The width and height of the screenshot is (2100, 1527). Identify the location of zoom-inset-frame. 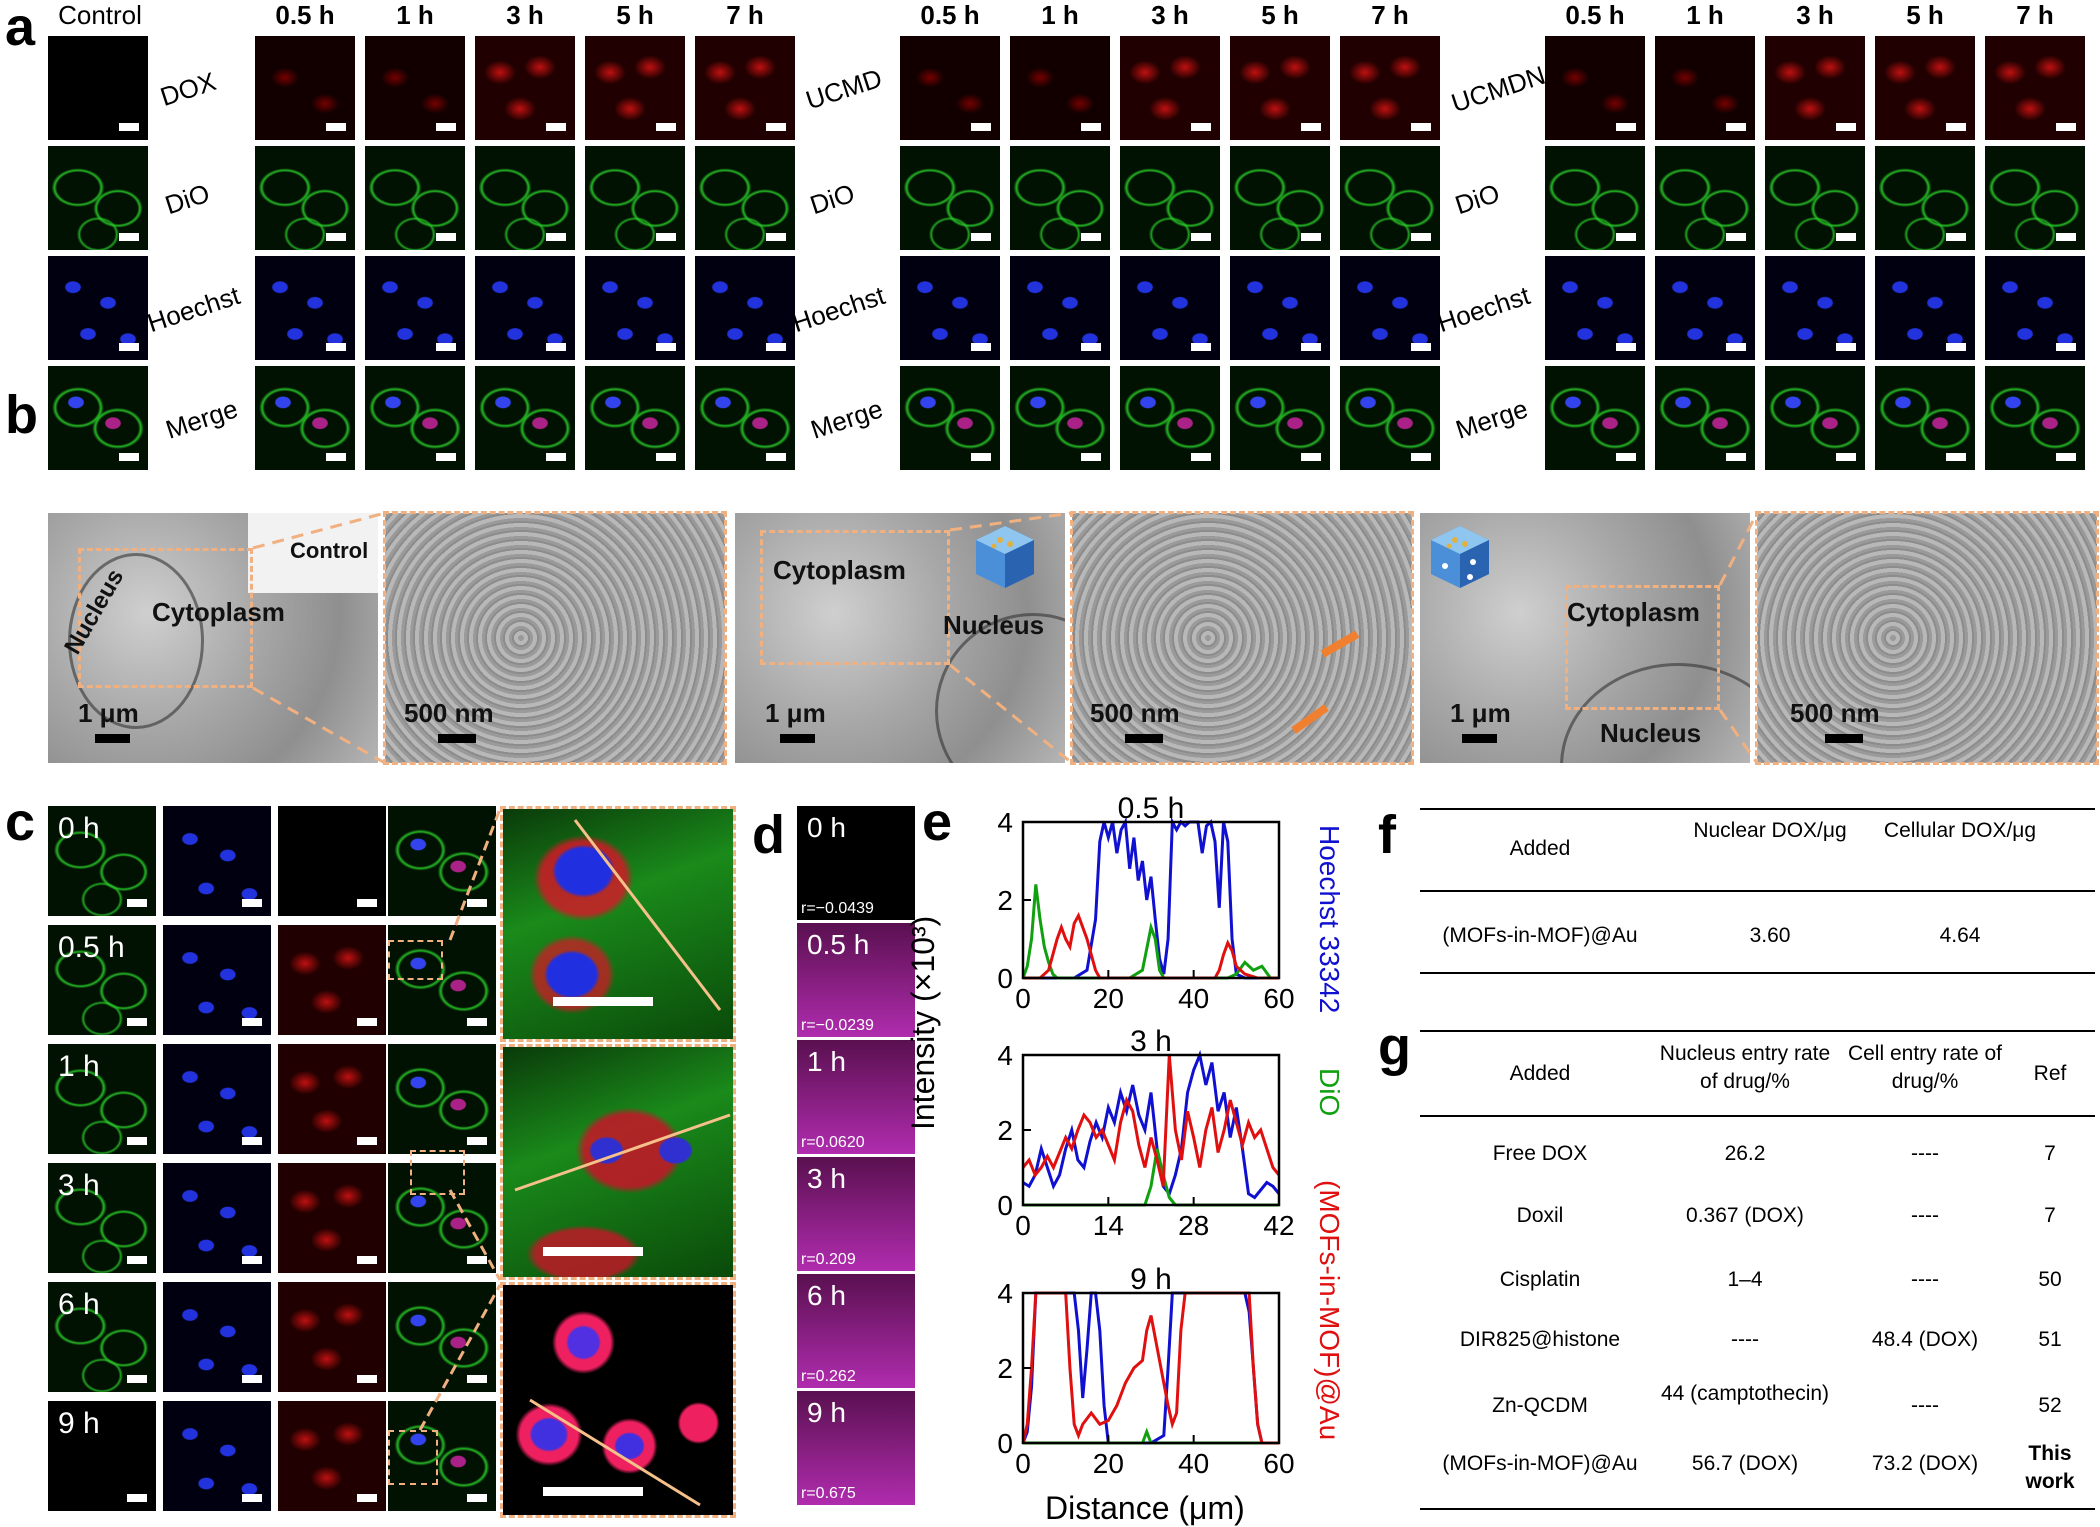
(618, 1162).